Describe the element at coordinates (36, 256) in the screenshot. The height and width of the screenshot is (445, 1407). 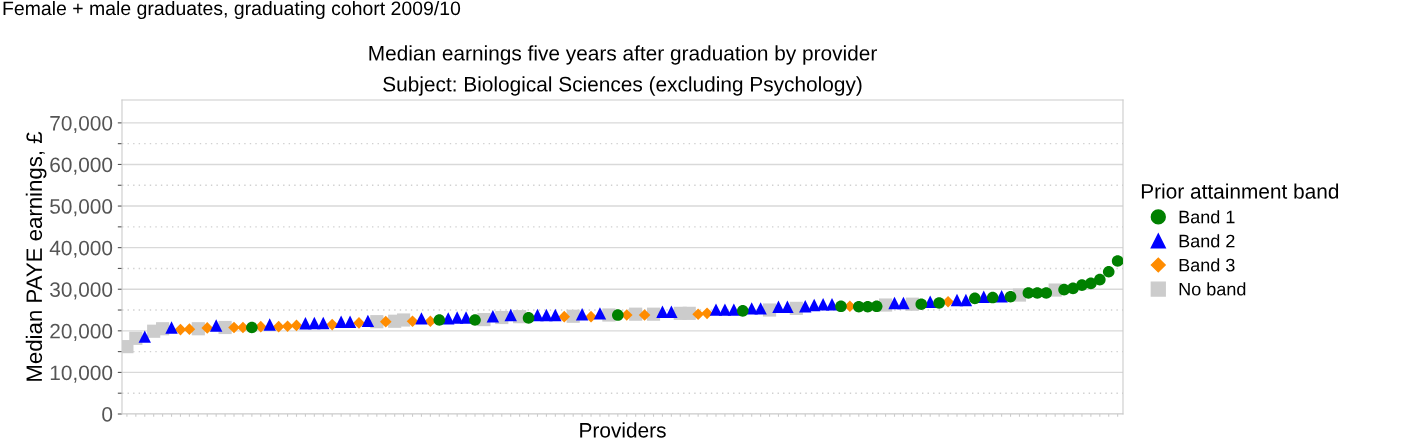
I see `y-axis-title: Median PAYE earnings, £` at that location.